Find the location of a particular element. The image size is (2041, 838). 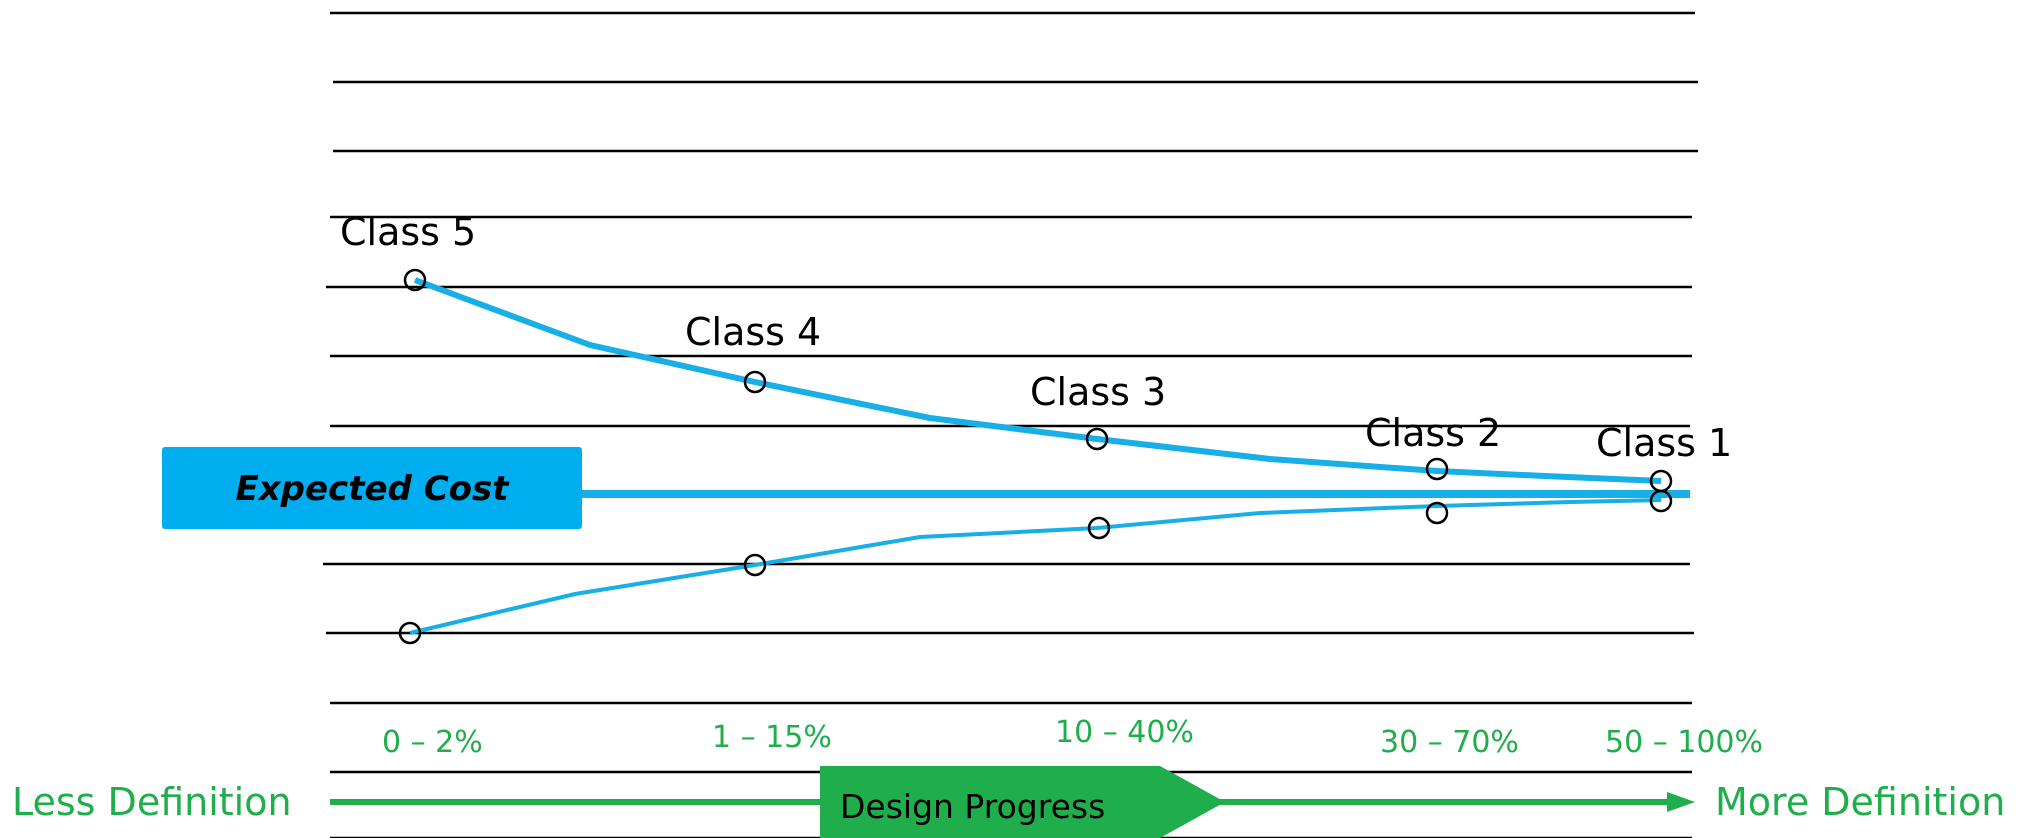

class-4-label: Class 4 is located at coordinates (753, 332).